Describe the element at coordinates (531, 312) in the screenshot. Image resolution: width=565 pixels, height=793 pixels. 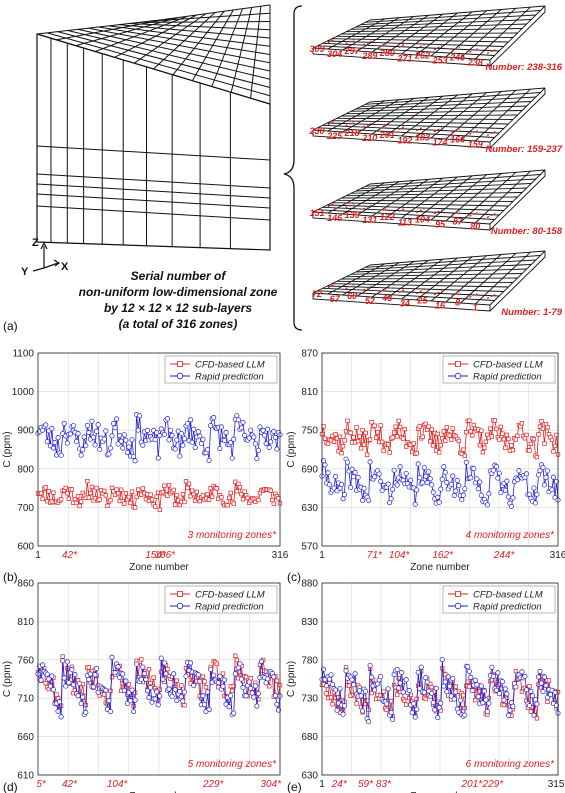
I see `layer-range-label: Number: 1-79` at that location.